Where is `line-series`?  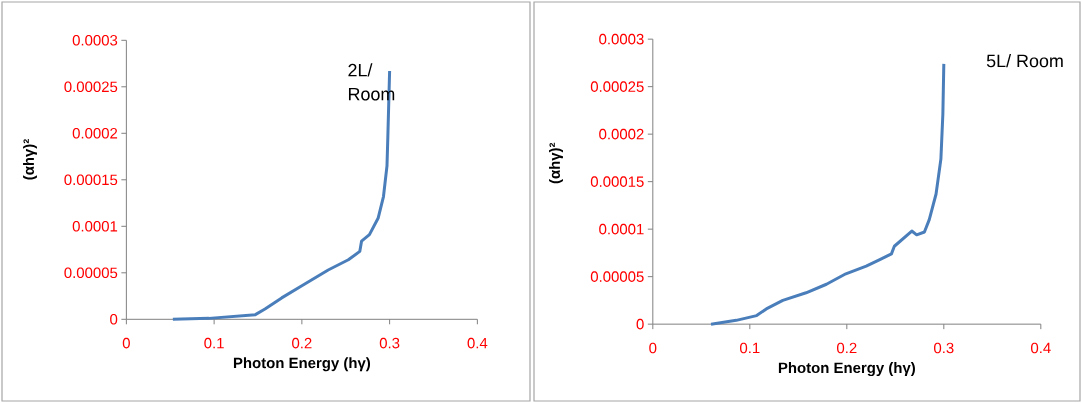
line-series is located at coordinates (827, 194).